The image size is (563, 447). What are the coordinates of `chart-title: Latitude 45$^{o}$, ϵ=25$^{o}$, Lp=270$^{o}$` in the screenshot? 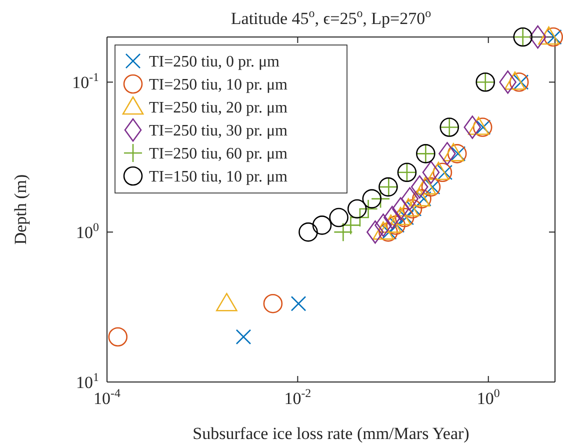 It's located at (331, 17).